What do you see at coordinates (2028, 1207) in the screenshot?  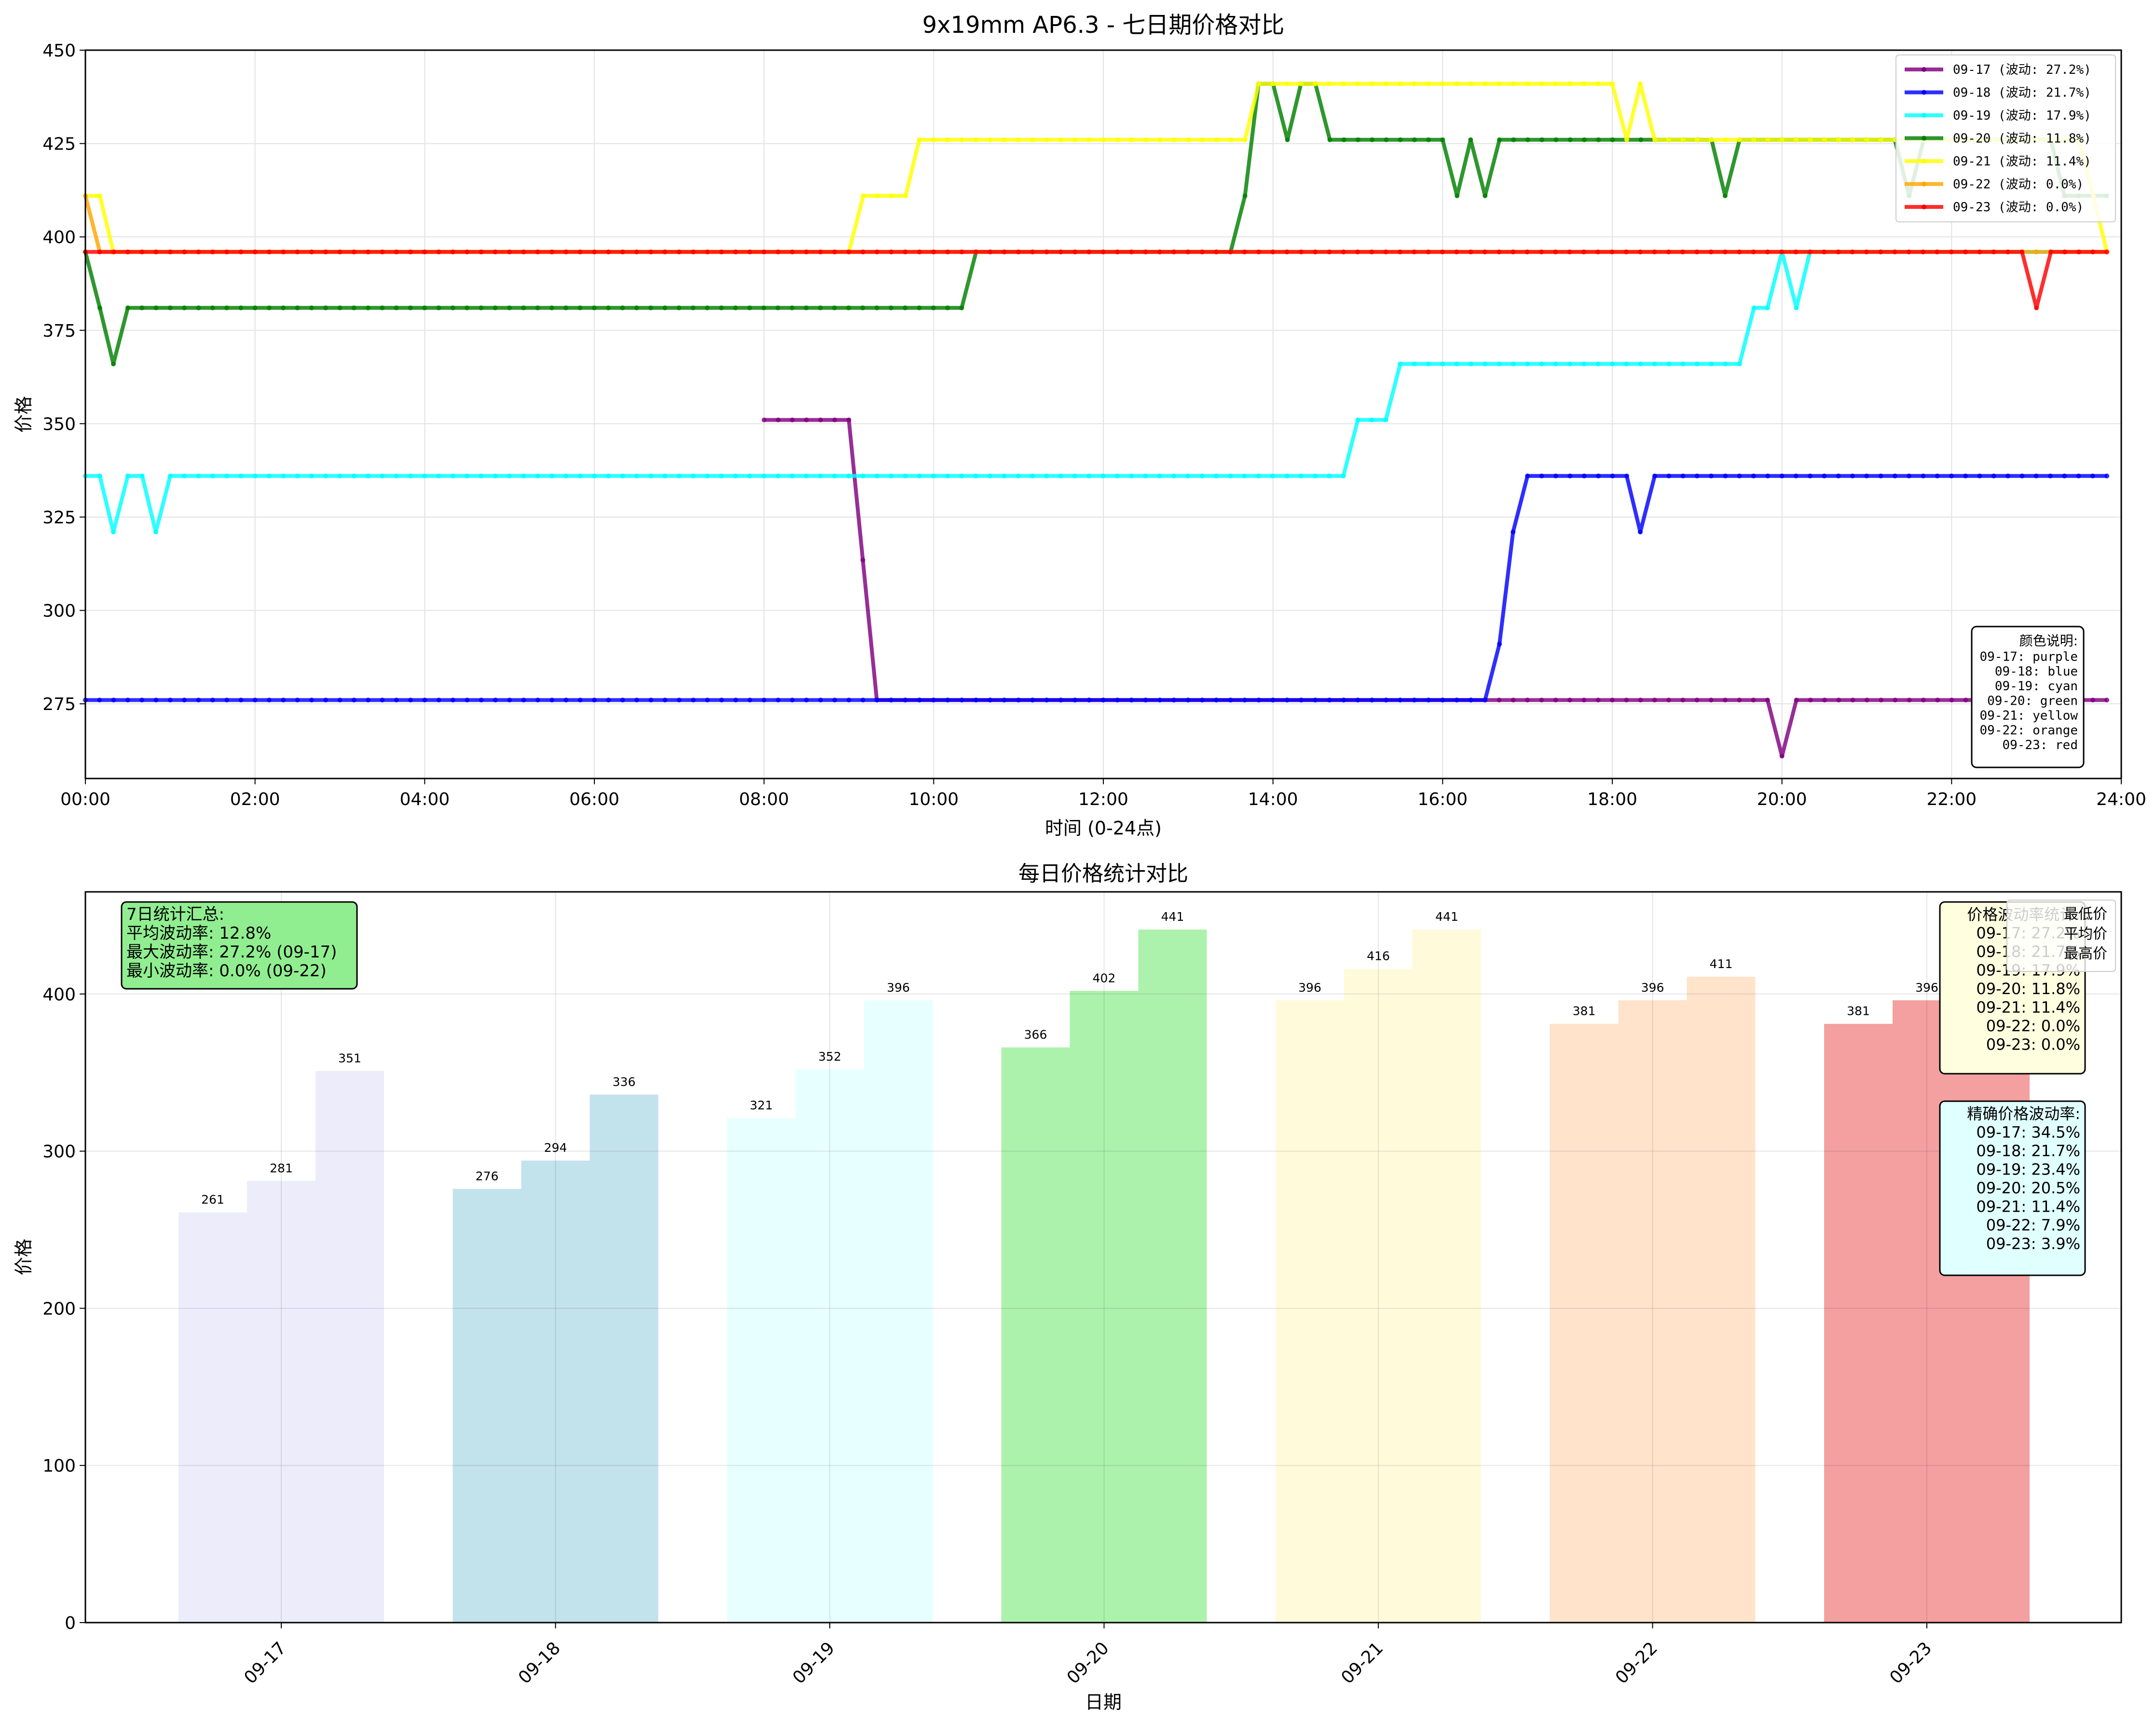 I see `precise-line: 09-21: 11.4%` at bounding box center [2028, 1207].